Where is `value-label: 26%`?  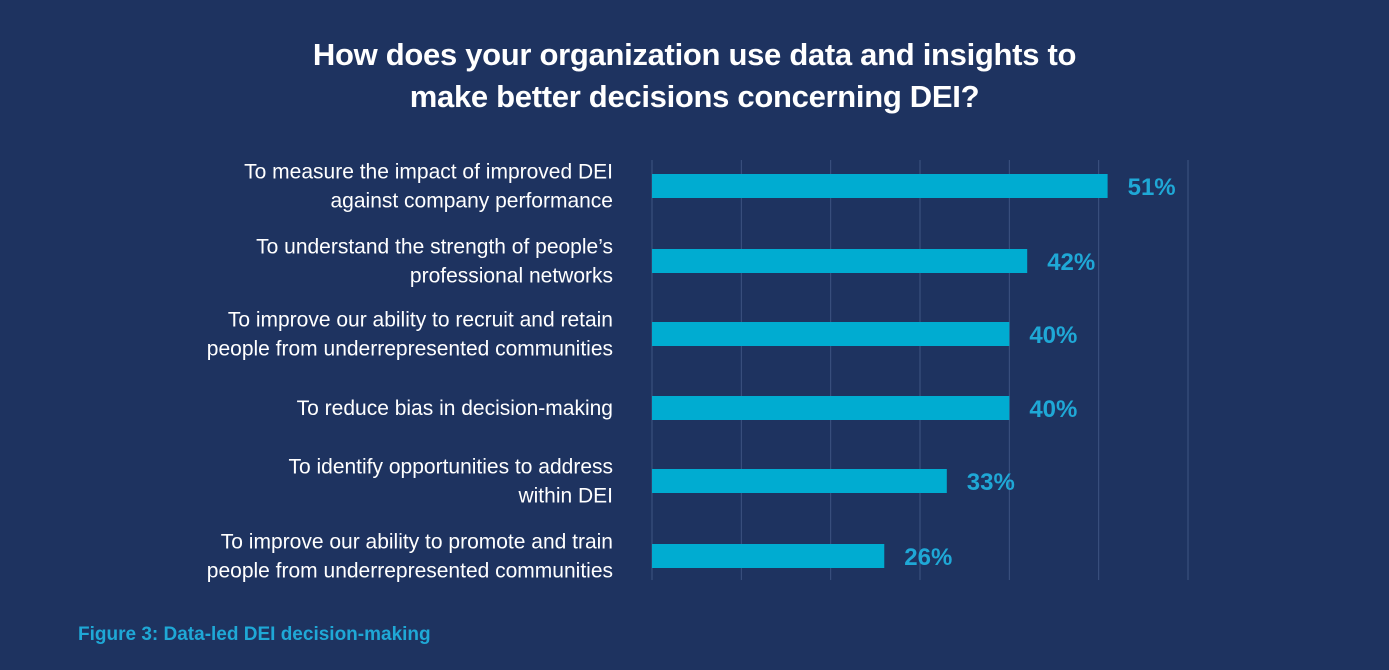
value-label: 26% is located at coordinates (928, 557).